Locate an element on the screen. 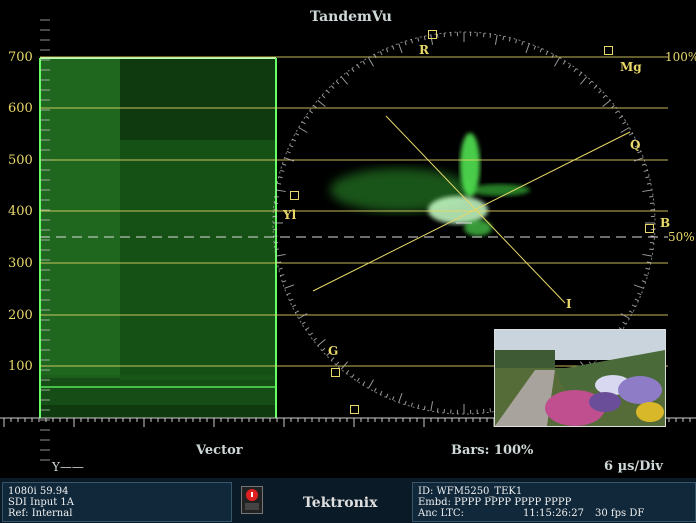 Image resolution: width=696 pixels, height=523 pixels. frame-rate: 30 fps DF is located at coordinates (620, 513).